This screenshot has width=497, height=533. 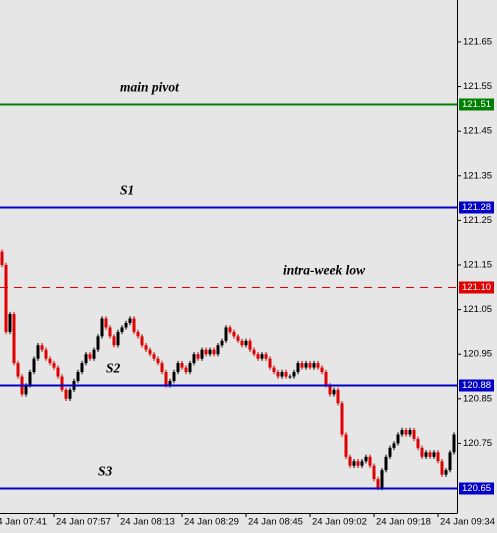 What do you see at coordinates (339, 522) in the screenshot?
I see `x-tick-label: 24 Jan 09:02` at bounding box center [339, 522].